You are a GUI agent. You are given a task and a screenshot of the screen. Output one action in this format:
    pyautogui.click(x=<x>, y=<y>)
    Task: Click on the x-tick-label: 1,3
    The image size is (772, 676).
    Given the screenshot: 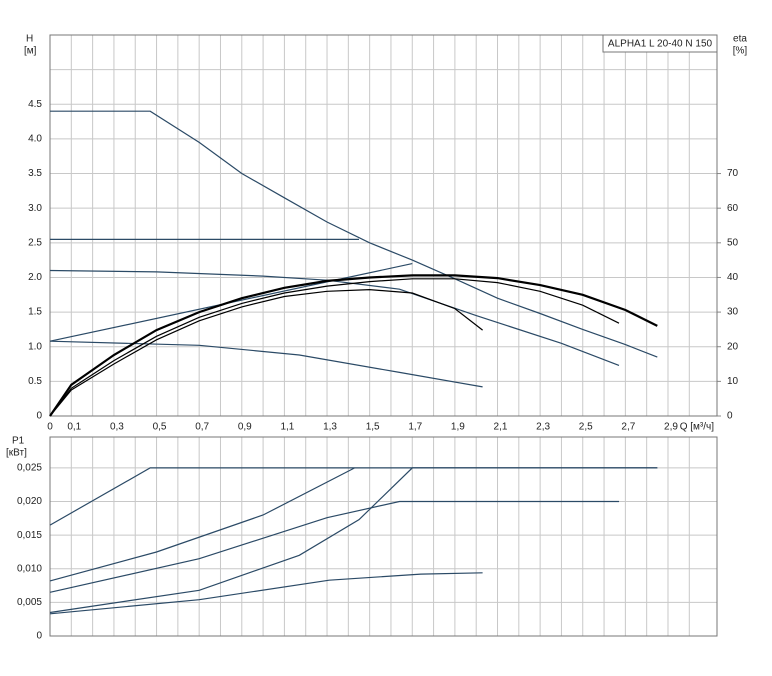 What is the action you would take?
    pyautogui.click(x=330, y=427)
    